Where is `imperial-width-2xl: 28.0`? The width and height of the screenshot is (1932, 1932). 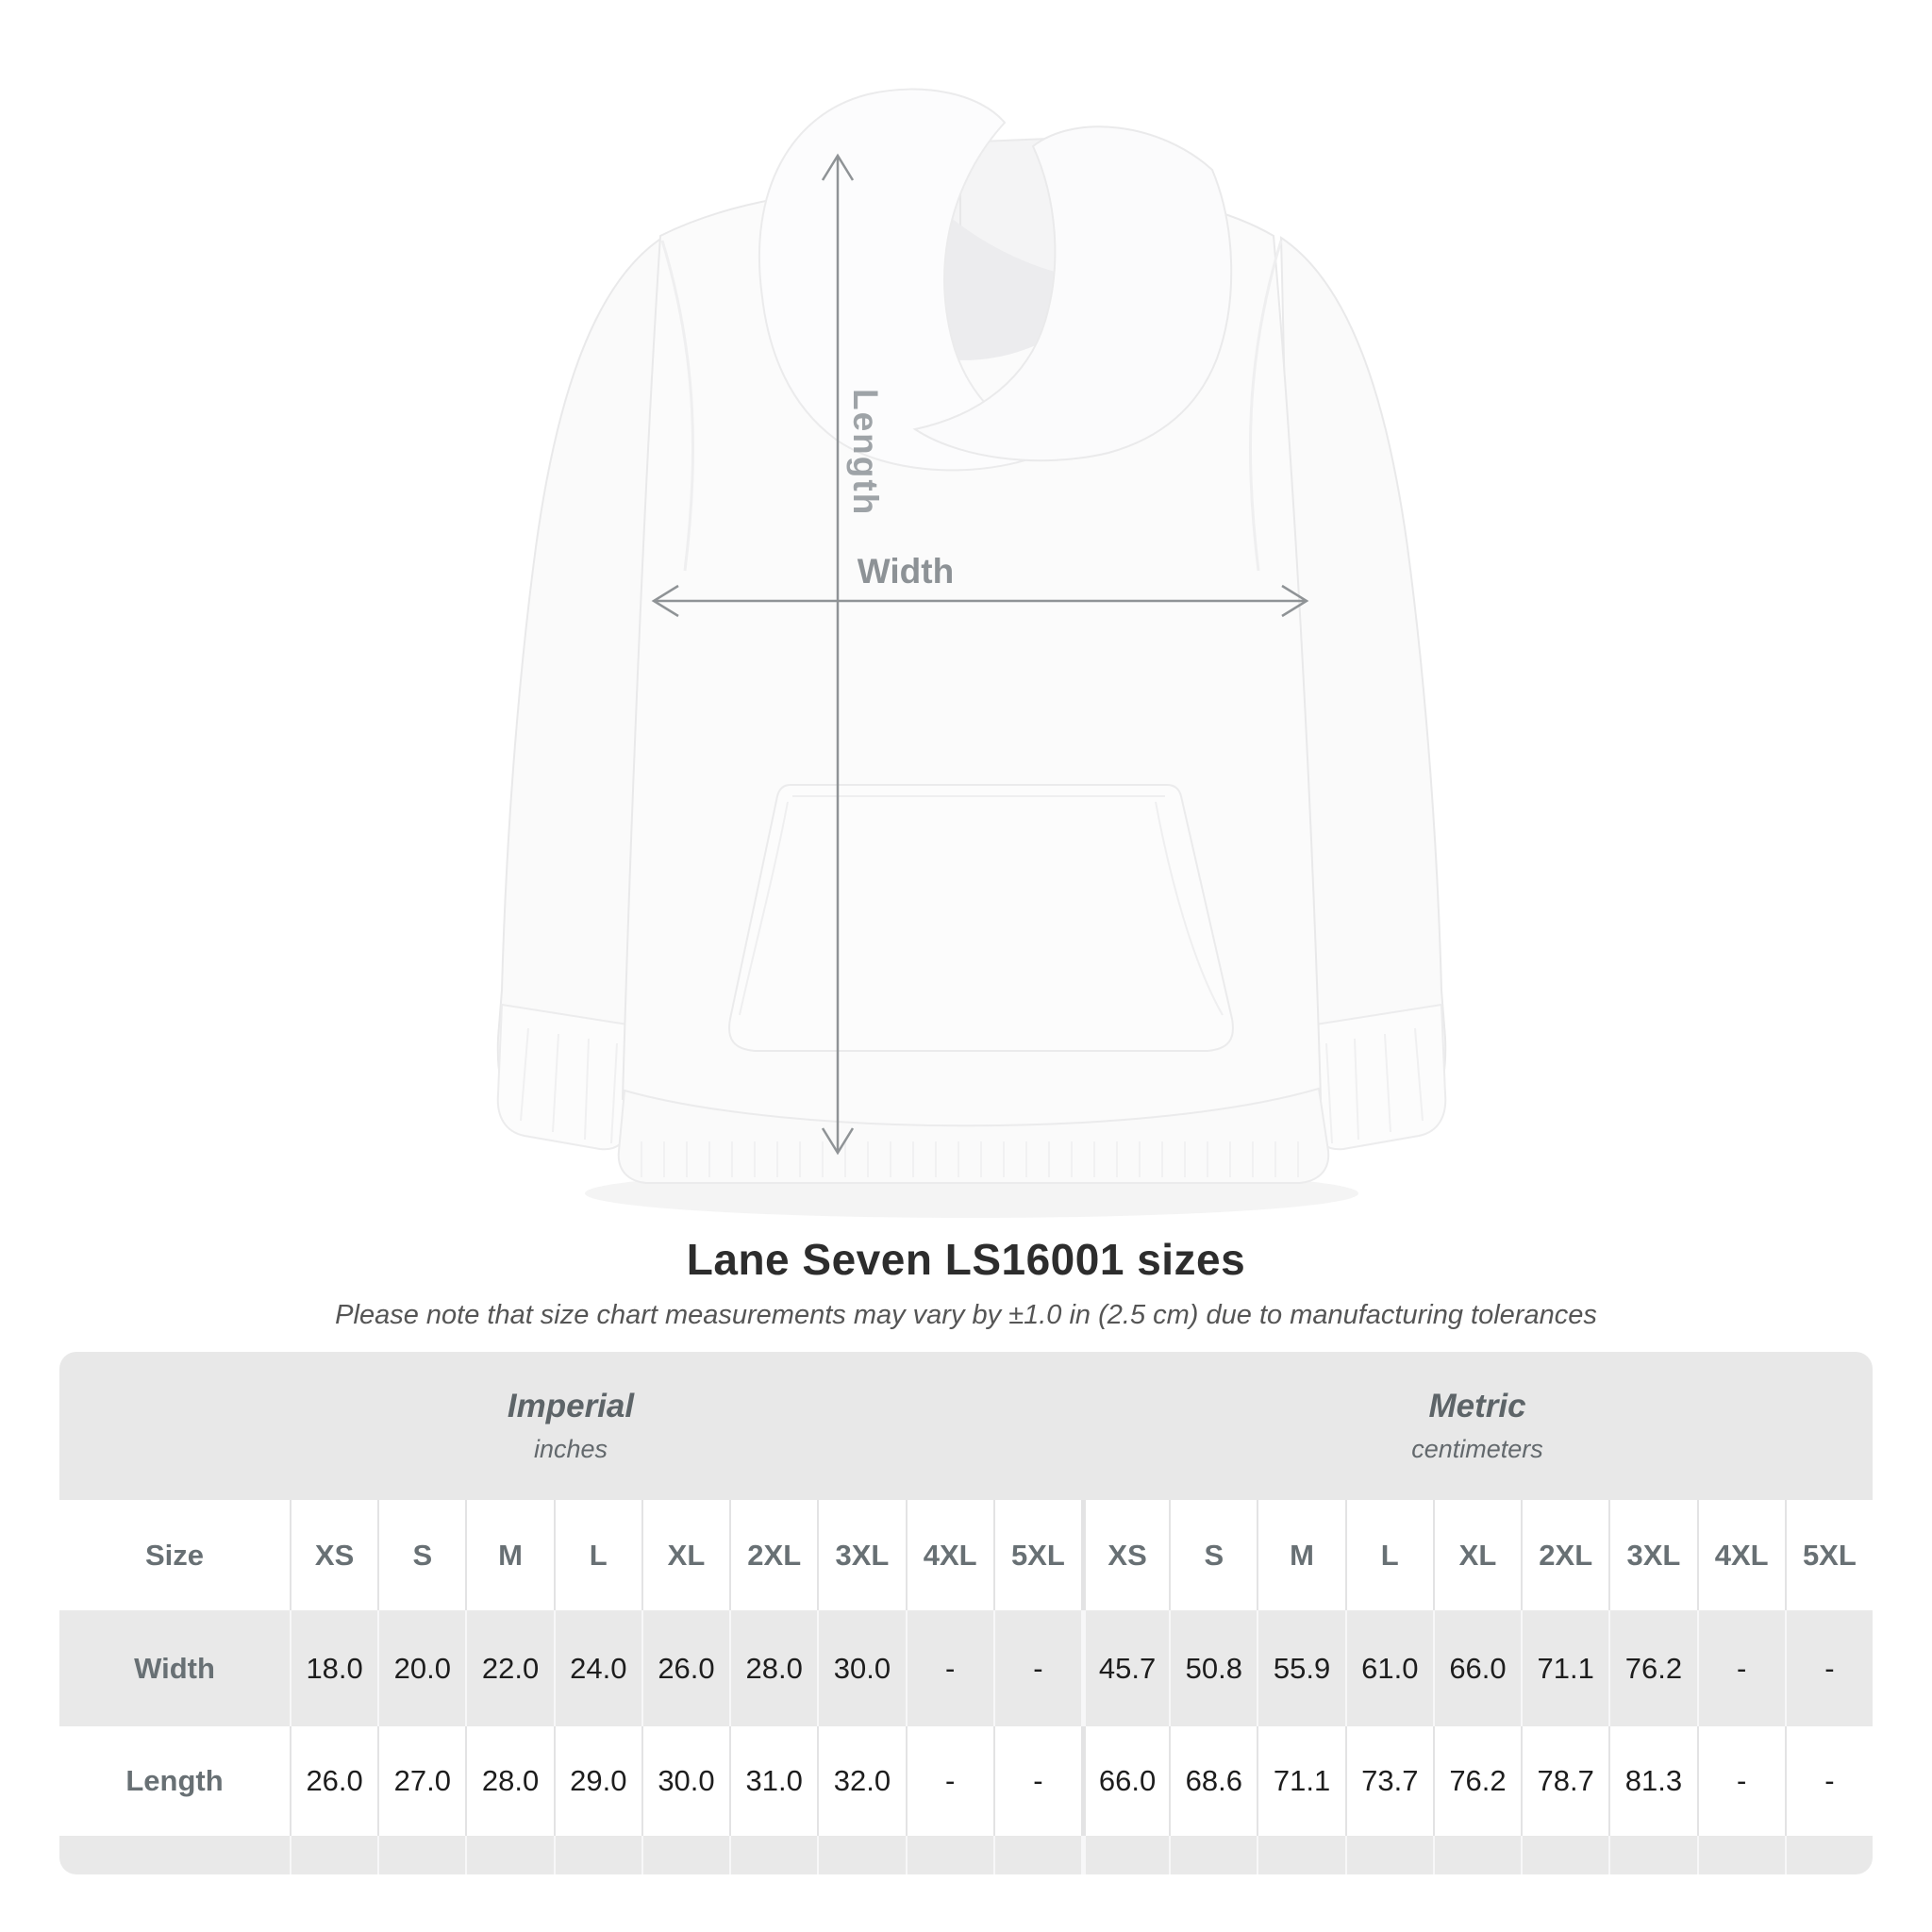 imperial-width-2xl: 28.0 is located at coordinates (773, 1668).